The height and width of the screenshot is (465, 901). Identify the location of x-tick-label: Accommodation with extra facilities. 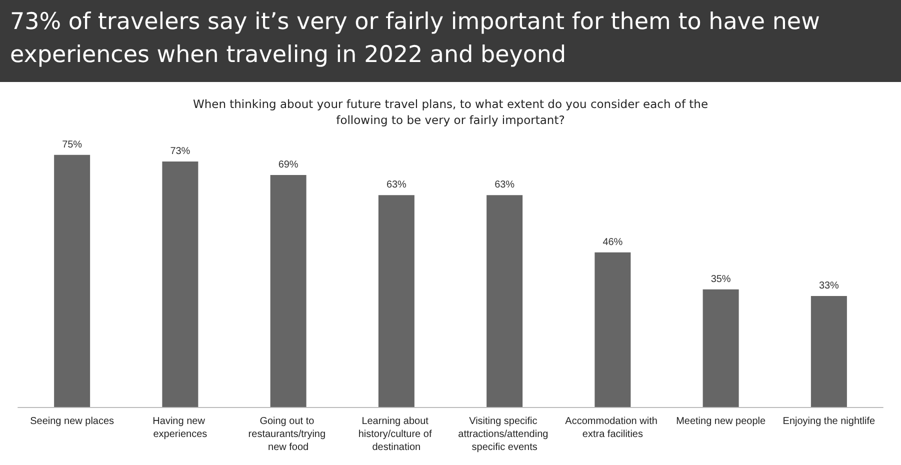
(612, 428).